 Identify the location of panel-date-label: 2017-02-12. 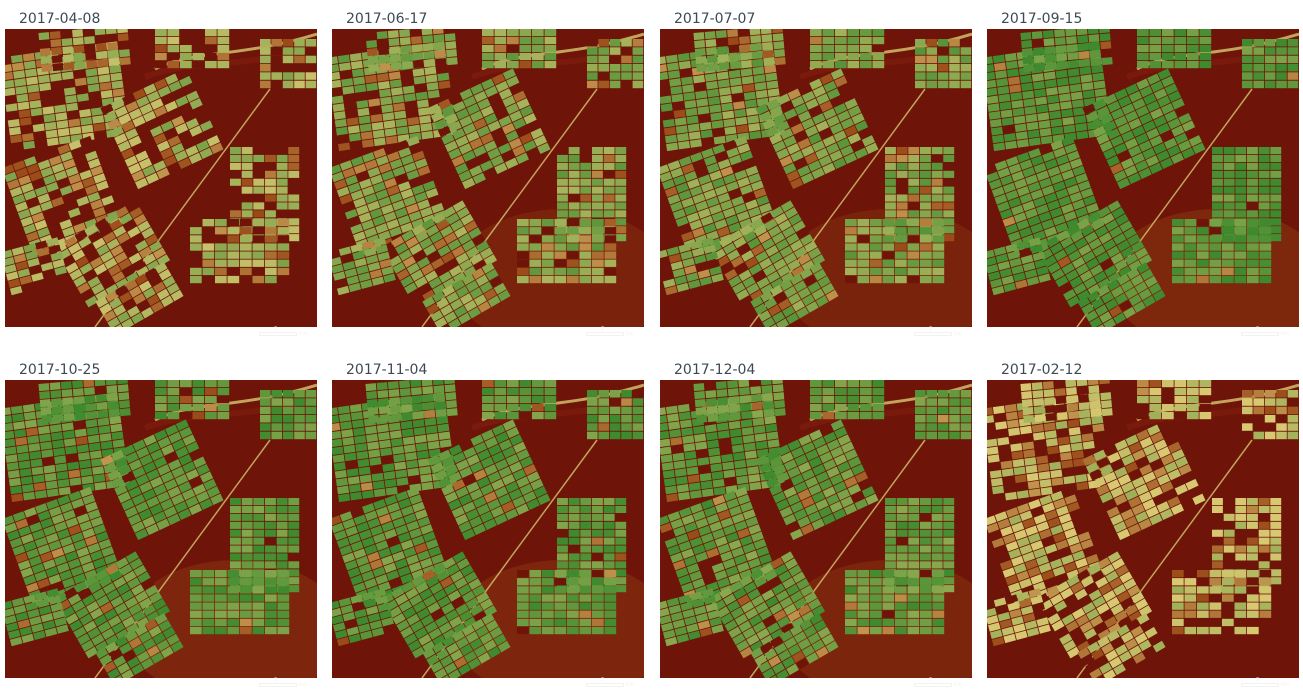
(1041, 370).